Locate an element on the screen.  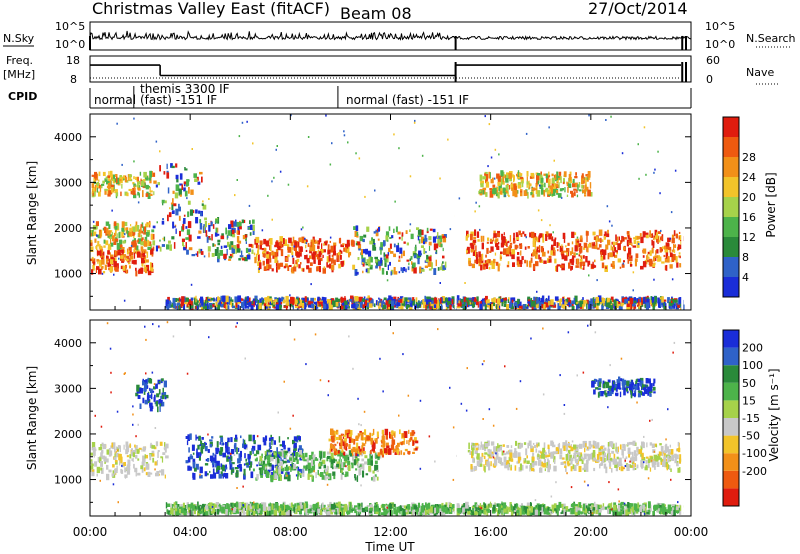
nave-tick-top: 60 is located at coordinates (713, 60).